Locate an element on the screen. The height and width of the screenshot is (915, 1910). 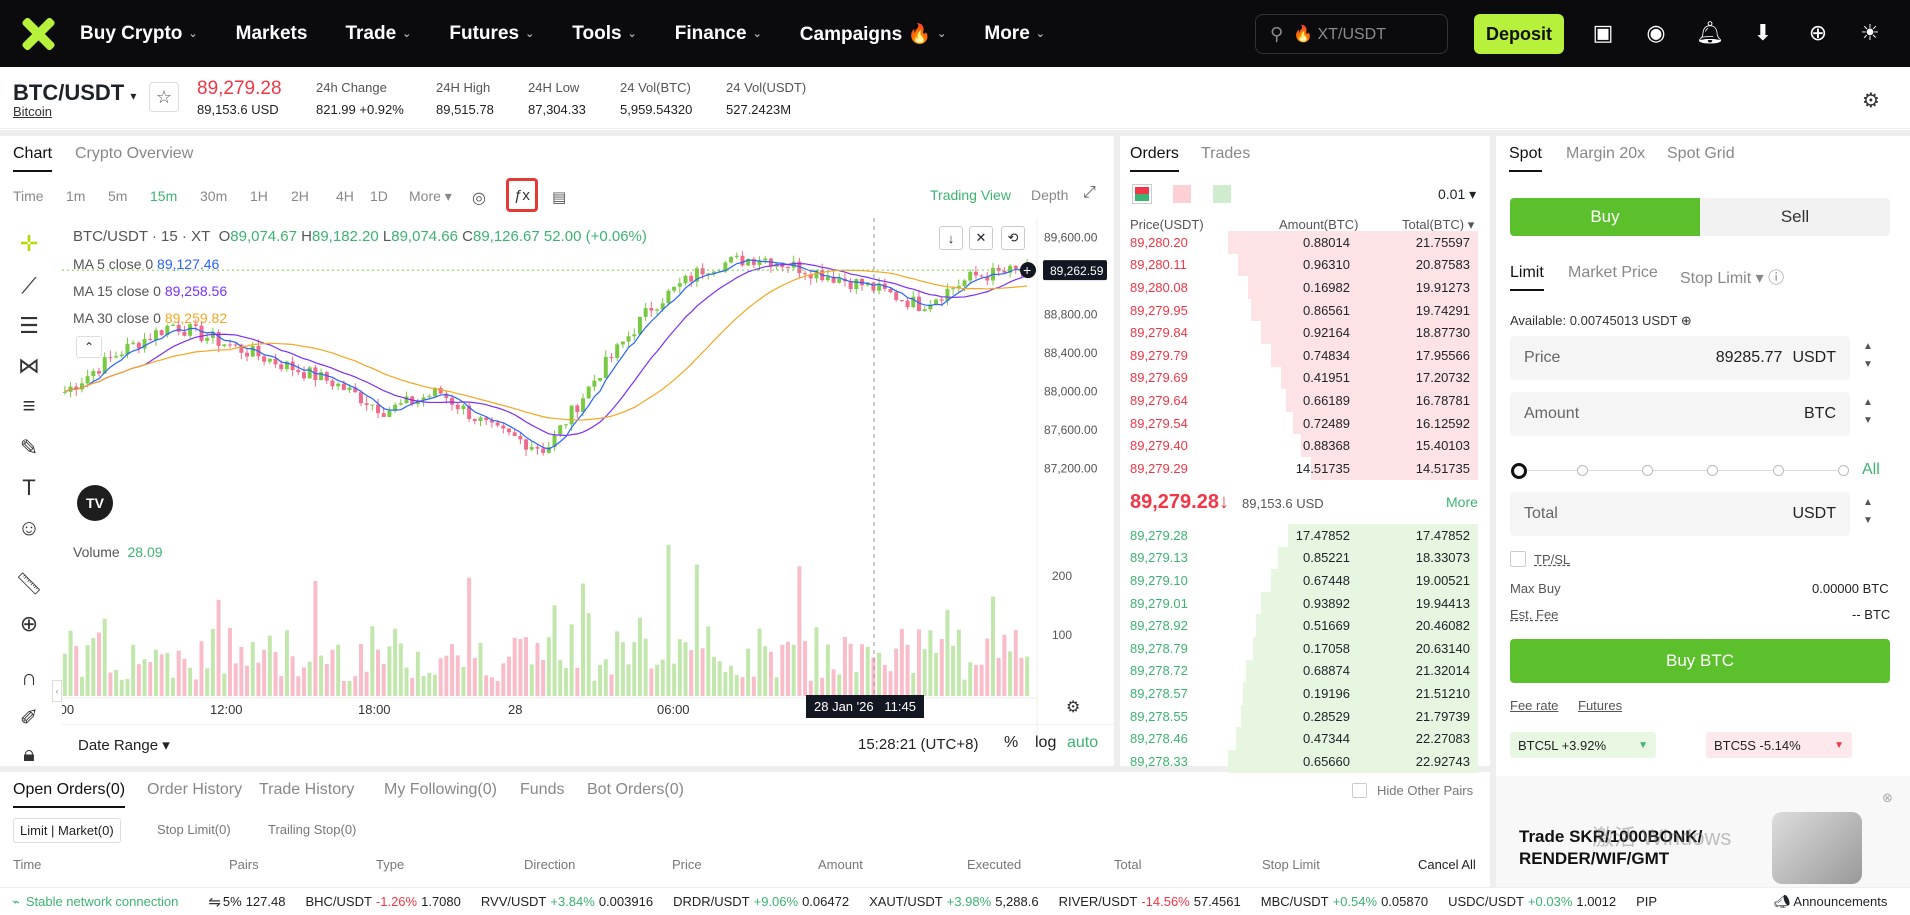
nav-item-0: Buy Crypto ⌄ is located at coordinates (139, 33).